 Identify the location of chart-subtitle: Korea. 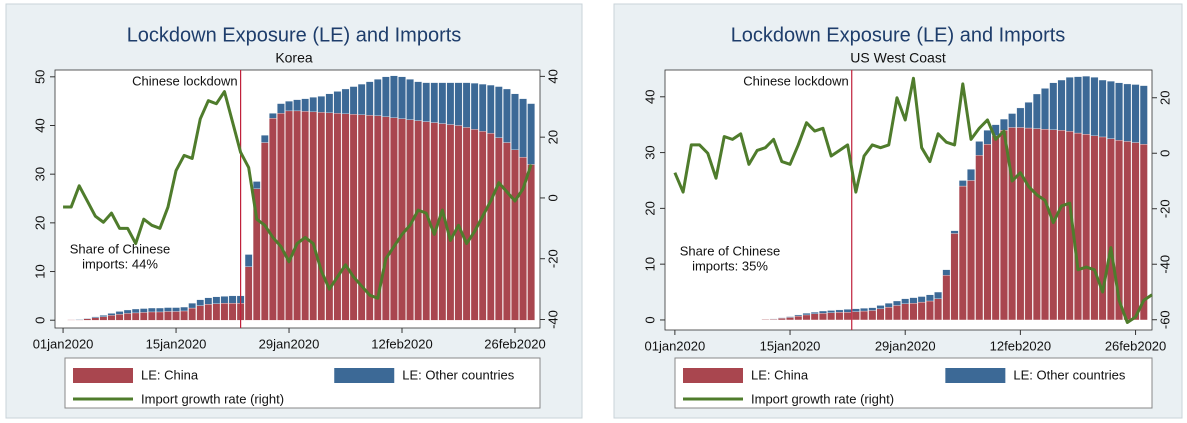
(294, 58).